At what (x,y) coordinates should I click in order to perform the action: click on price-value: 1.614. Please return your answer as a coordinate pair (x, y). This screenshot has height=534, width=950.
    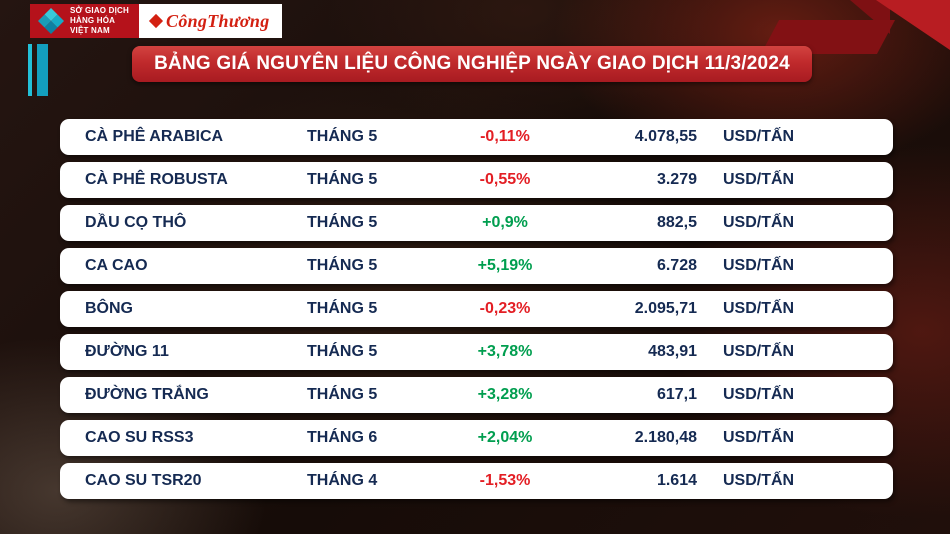
    Looking at the image, I should click on (676, 480).